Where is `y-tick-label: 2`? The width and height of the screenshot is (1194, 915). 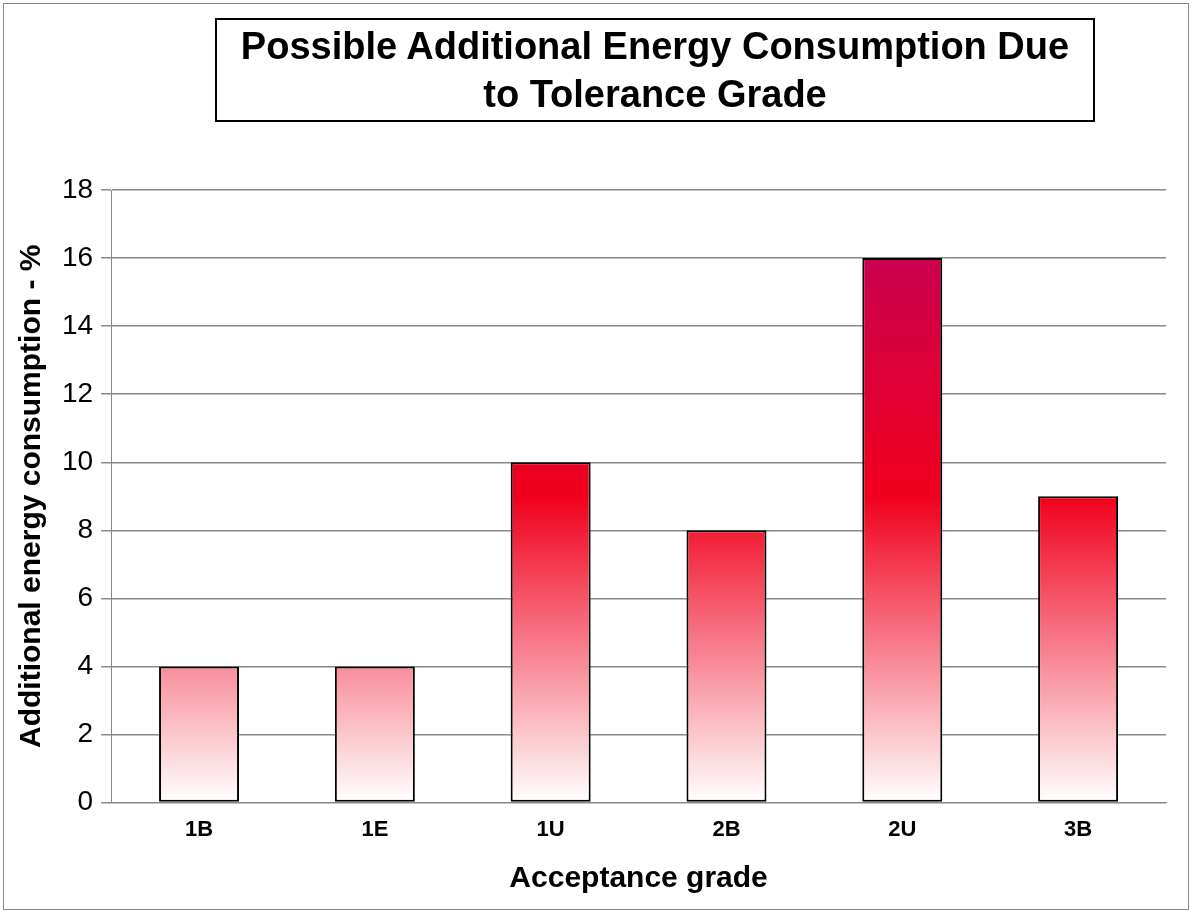
y-tick-label: 2 is located at coordinates (85, 733).